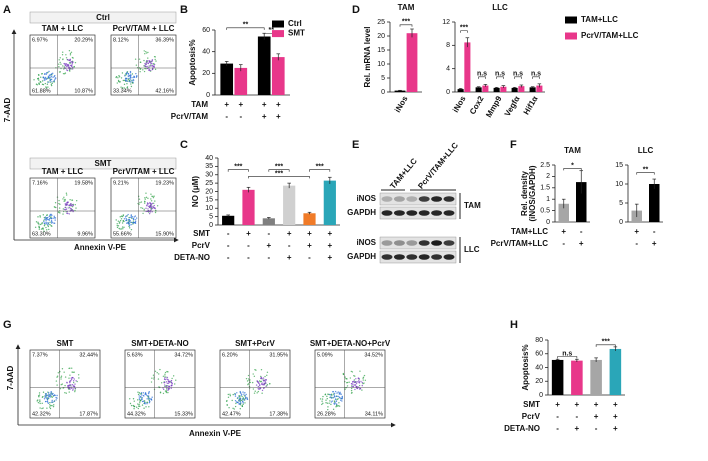  Describe the element at coordinates (536, 77) in the screenshot. I see `significance-bracket` at that location.